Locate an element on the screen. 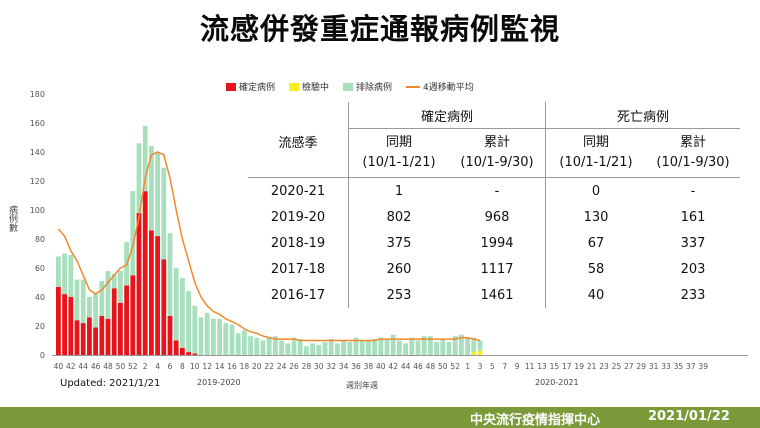 The width and height of the screenshot is (760, 428). x-tick-label: 18 is located at coordinates (245, 366).